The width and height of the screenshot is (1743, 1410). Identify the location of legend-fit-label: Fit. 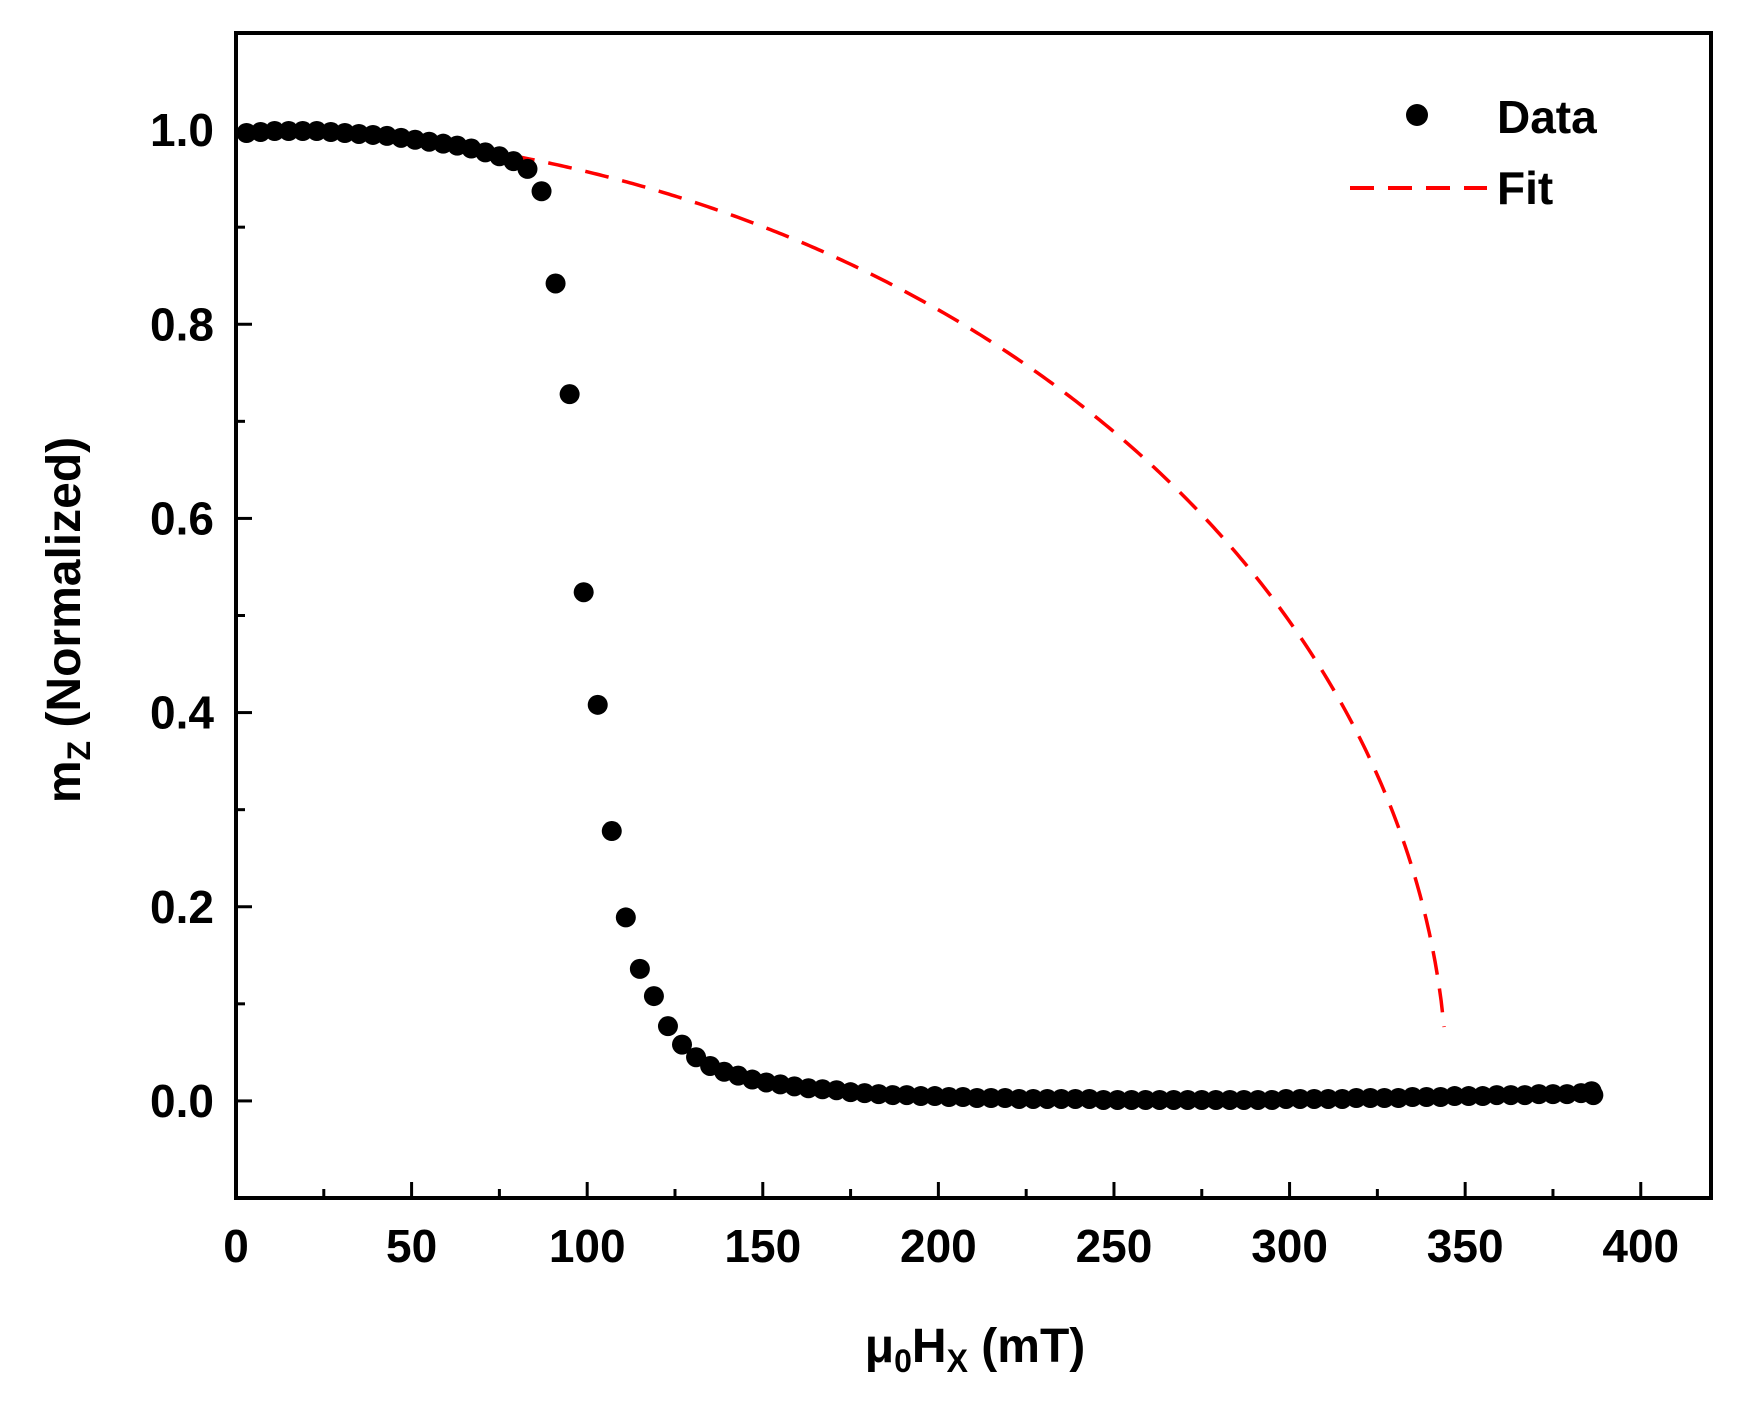
(1525, 188).